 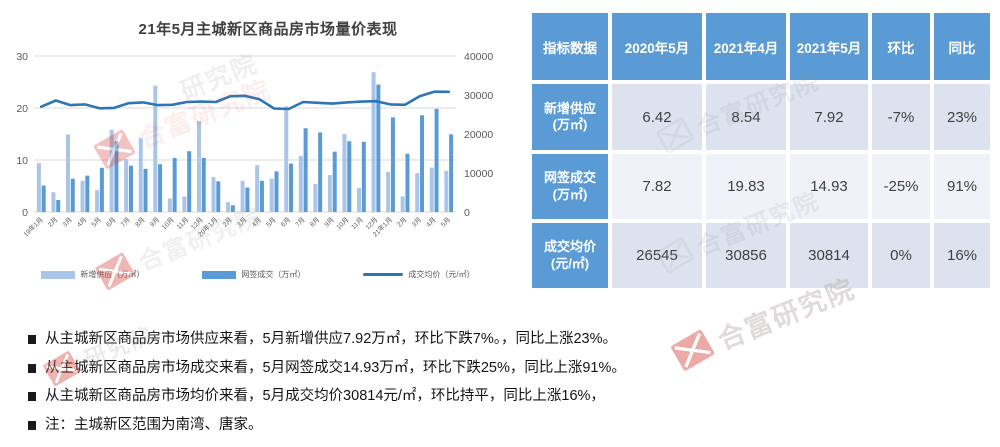 I want to click on table-cell: -25%, so click(x=901, y=186).